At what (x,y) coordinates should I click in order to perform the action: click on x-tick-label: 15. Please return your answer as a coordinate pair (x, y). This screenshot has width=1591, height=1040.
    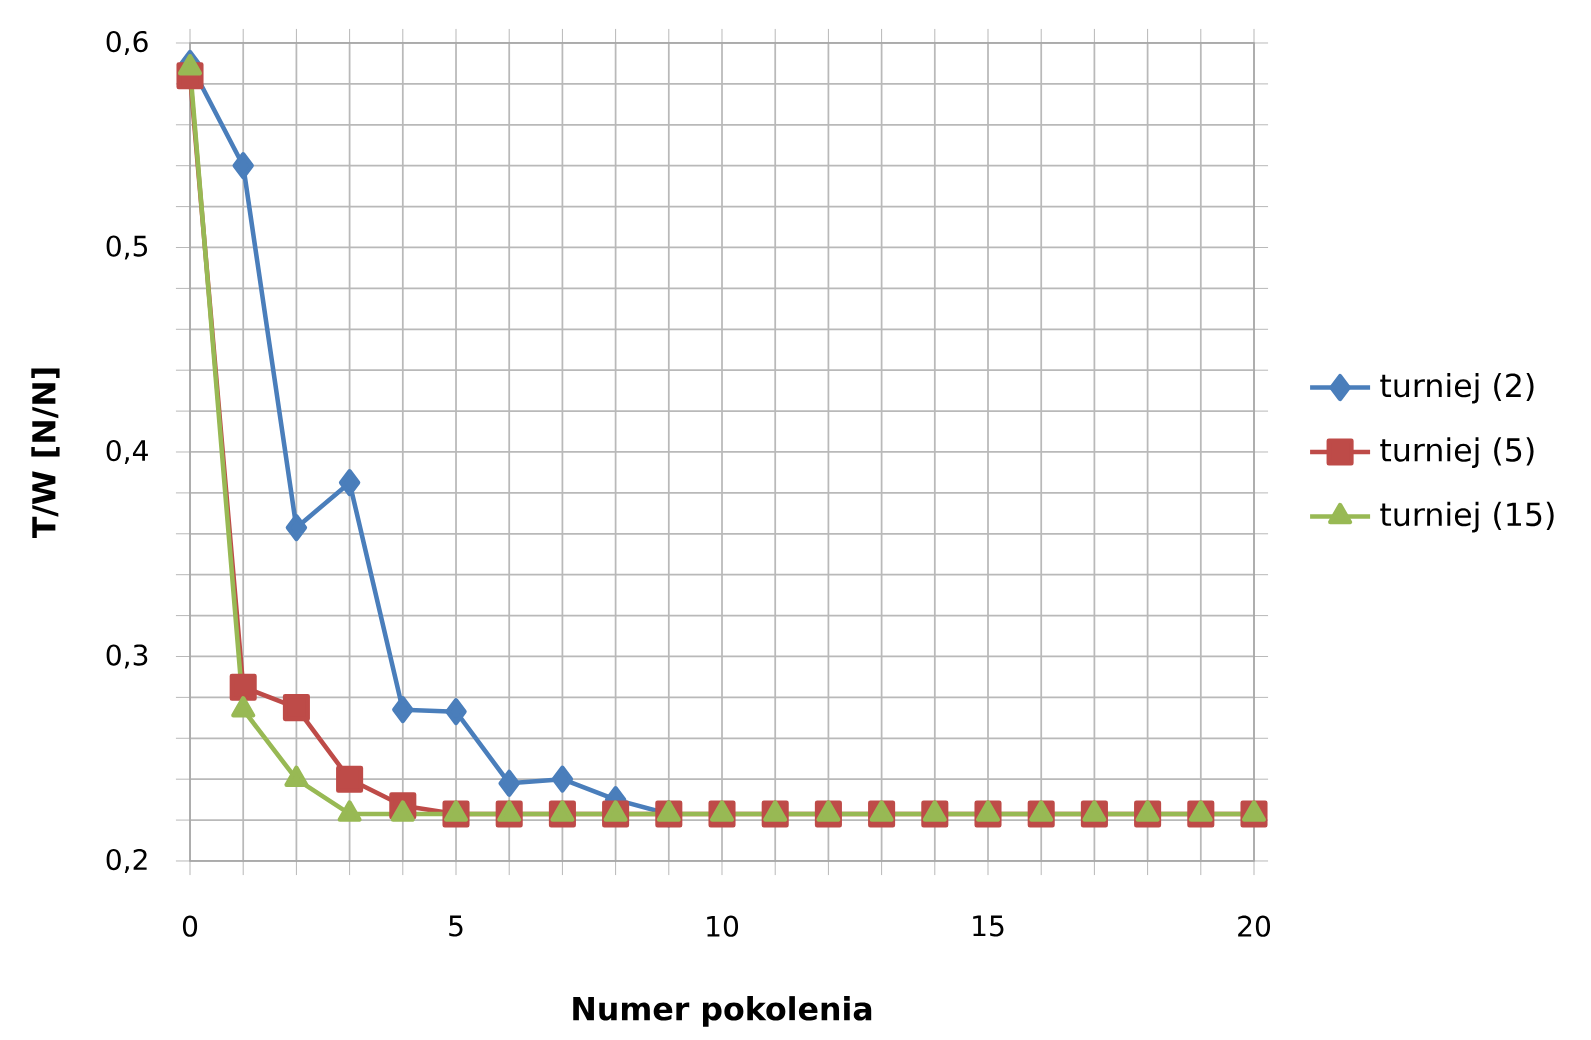
    Looking at the image, I should click on (988, 926).